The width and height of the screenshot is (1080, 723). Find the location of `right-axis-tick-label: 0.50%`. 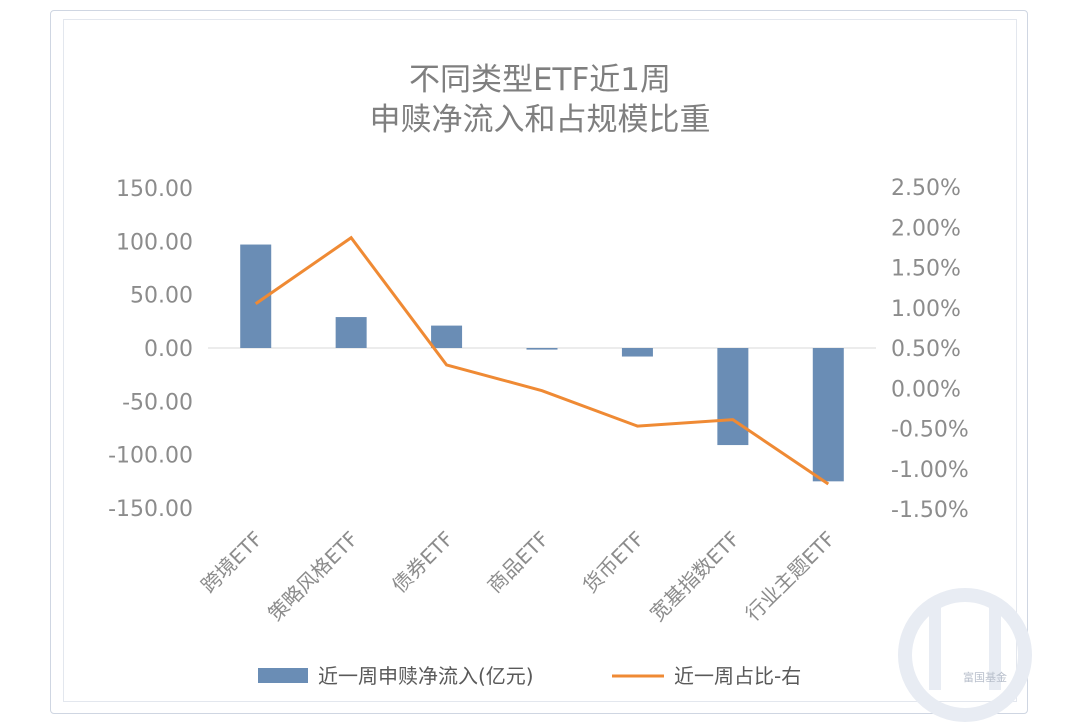

right-axis-tick-label: 0.50% is located at coordinates (926, 349).